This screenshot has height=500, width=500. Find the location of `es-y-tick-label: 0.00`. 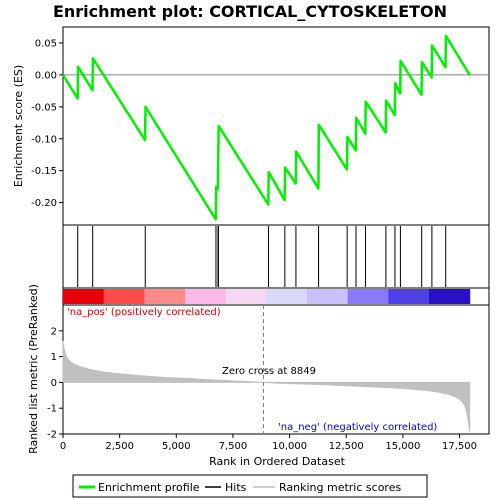

es-y-tick-label: 0.00 is located at coordinates (46, 75).